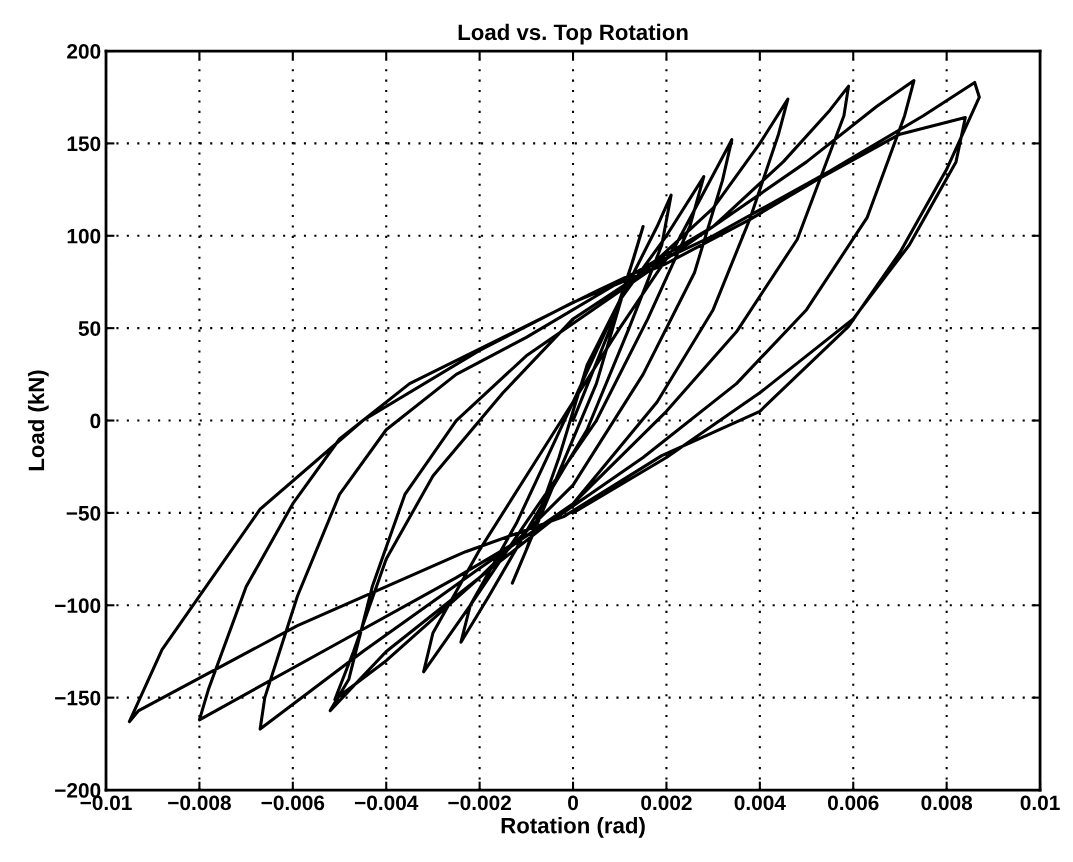  I want to click on y-tick-label: −150, so click(78, 698).